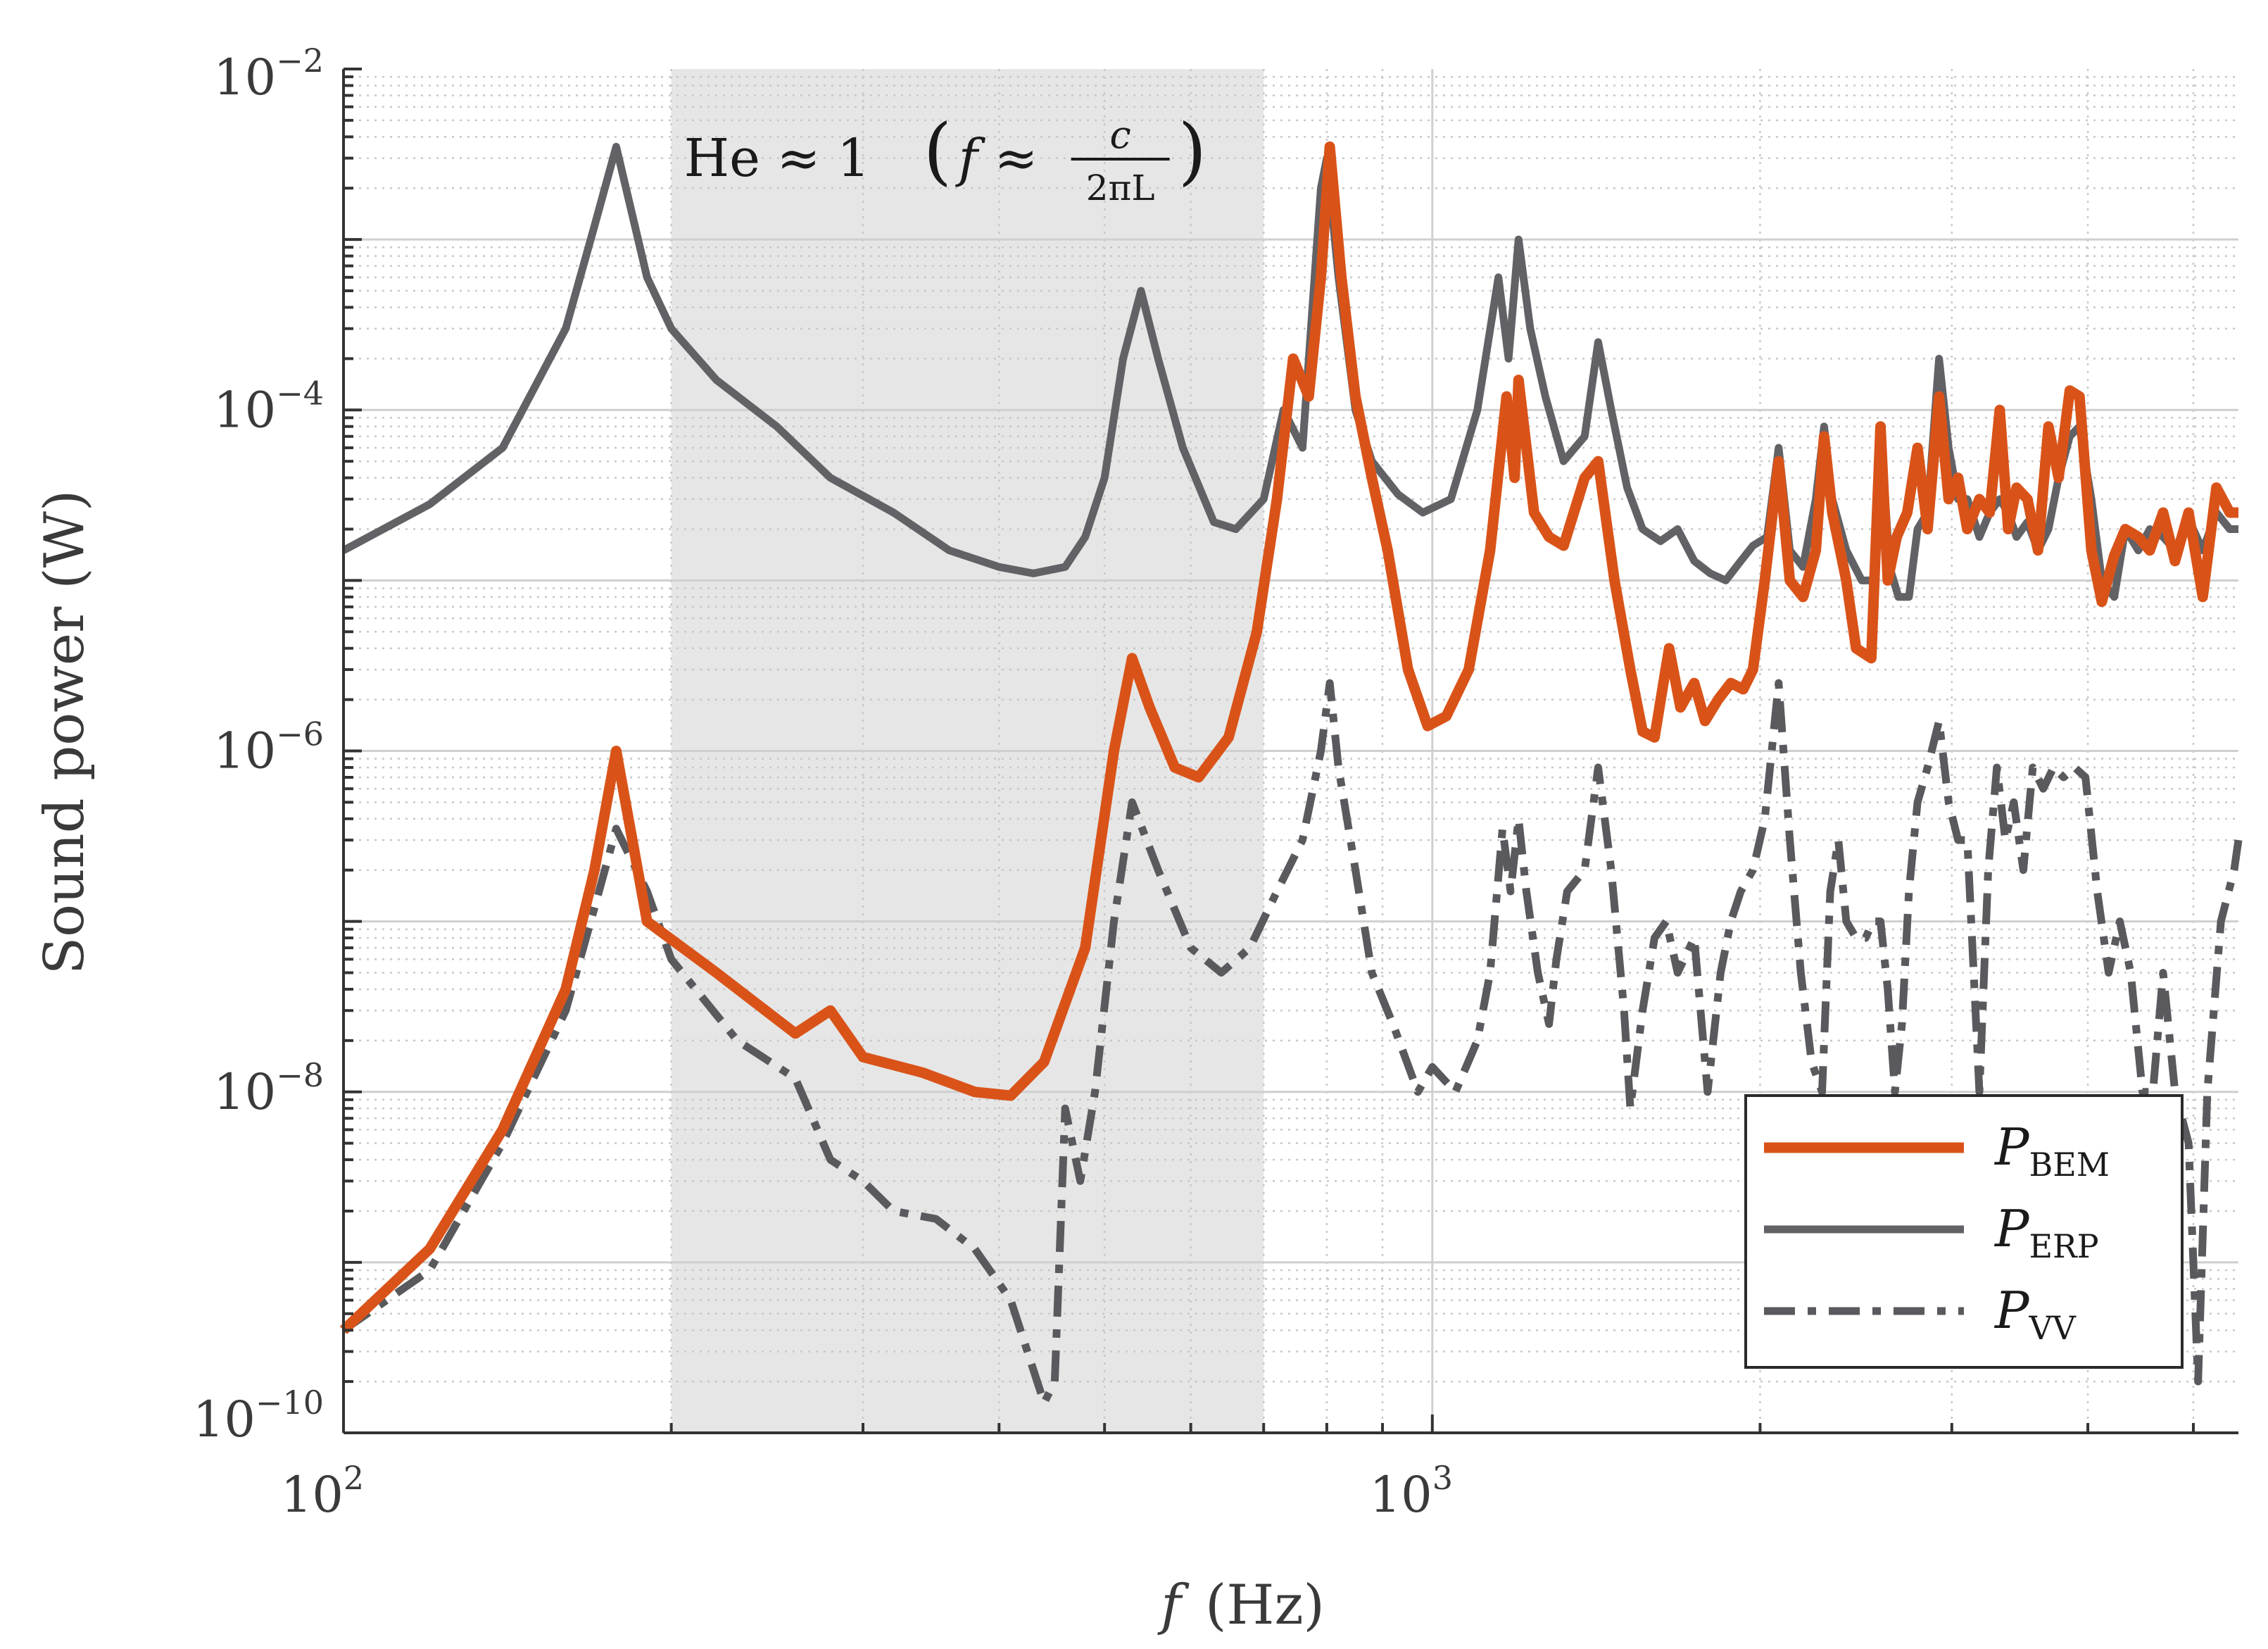 This screenshot has height=1649, width=2268. What do you see at coordinates (2035, 1314) in the screenshot?
I see `legend-label: PVV` at bounding box center [2035, 1314].